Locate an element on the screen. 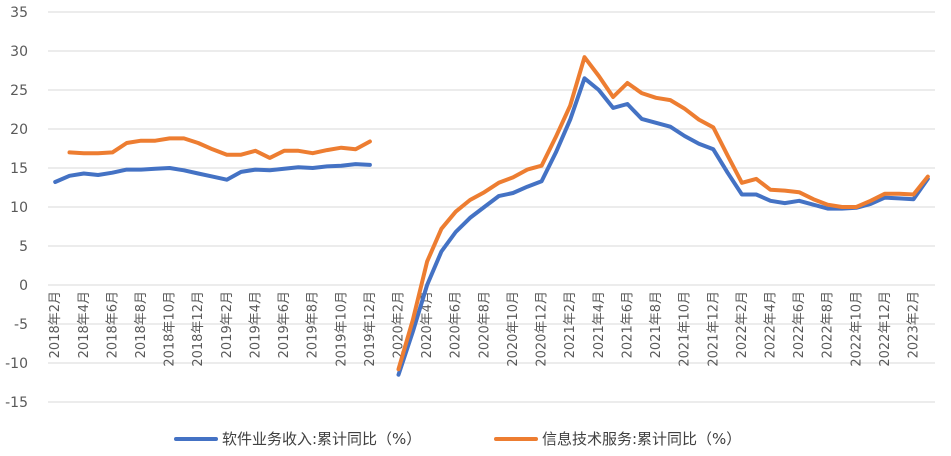 The height and width of the screenshot is (456, 951). x-tick-label: 2018年6月 is located at coordinates (112, 324).